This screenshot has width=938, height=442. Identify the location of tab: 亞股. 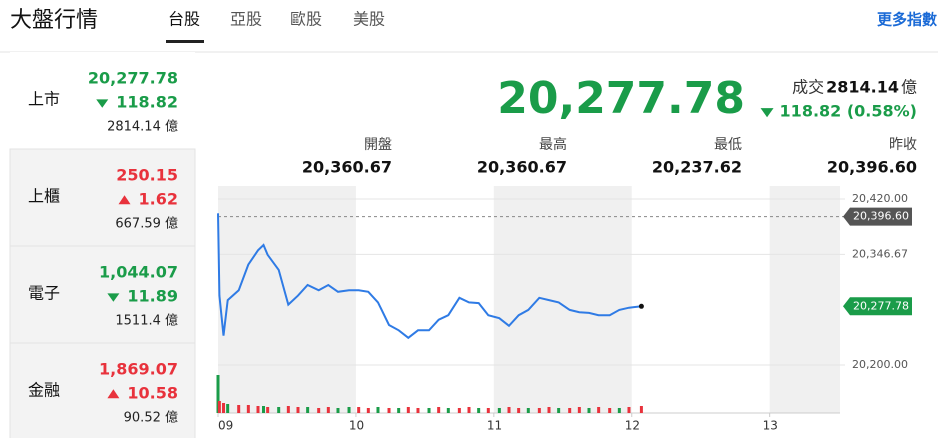
(246, 19).